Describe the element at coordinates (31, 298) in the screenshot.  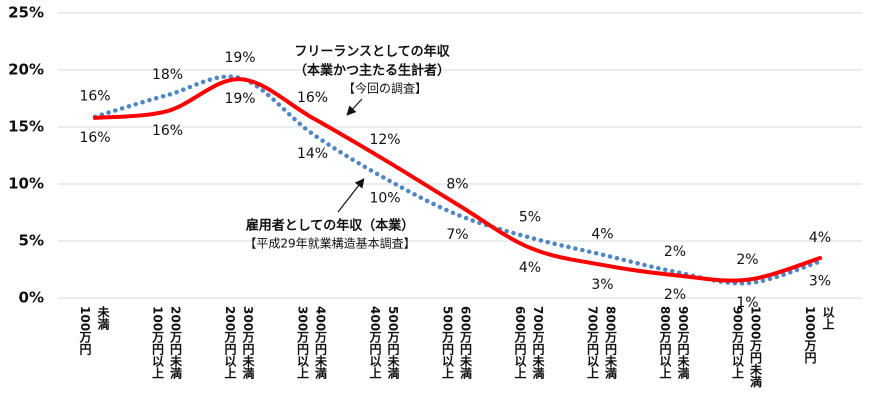
I see `y-tick-label: 0%` at that location.